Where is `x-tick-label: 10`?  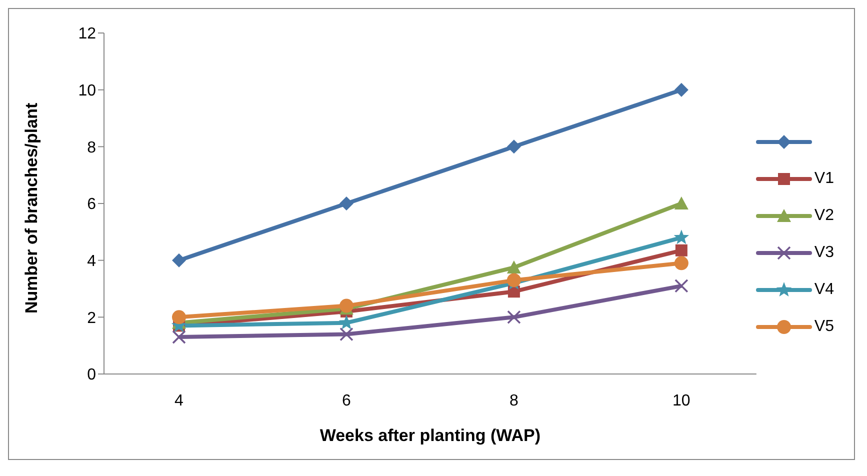
x-tick-label: 10 is located at coordinates (681, 401).